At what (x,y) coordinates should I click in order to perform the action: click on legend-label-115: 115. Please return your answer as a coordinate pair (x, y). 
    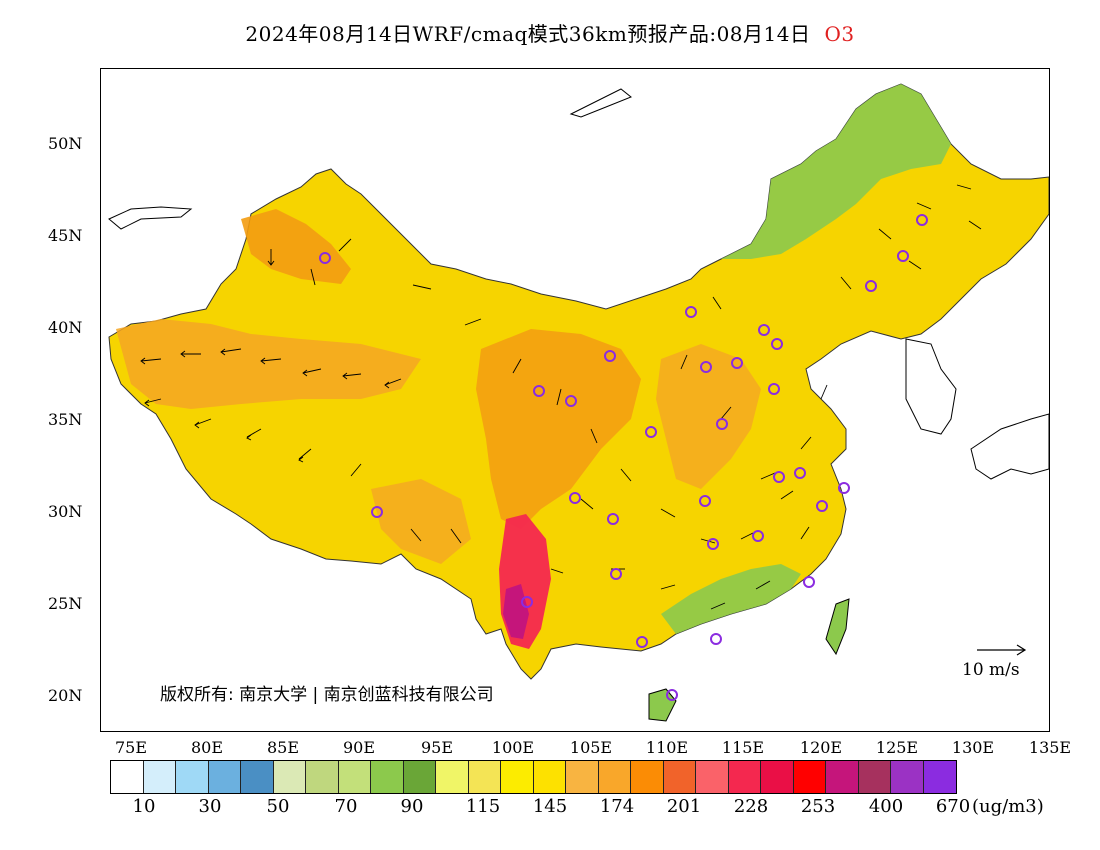
    Looking at the image, I should click on (483, 806).